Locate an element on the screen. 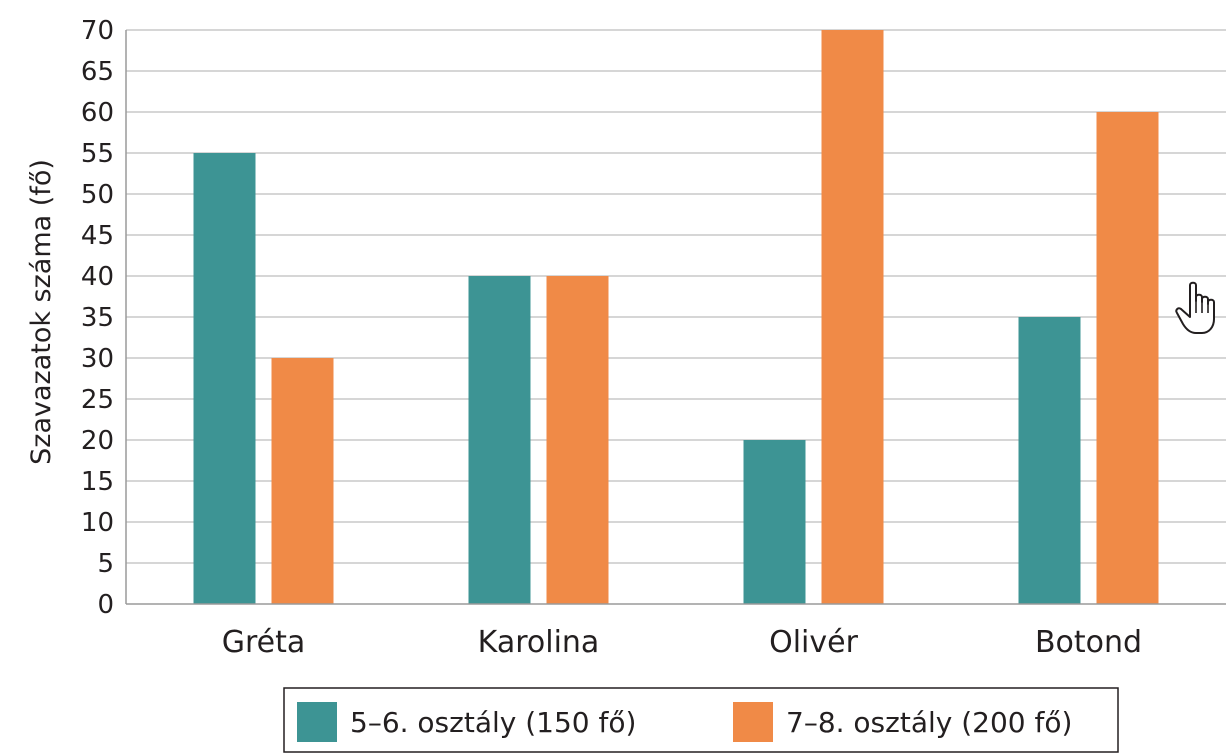  y-tick-label: 40 is located at coordinates (97, 277).